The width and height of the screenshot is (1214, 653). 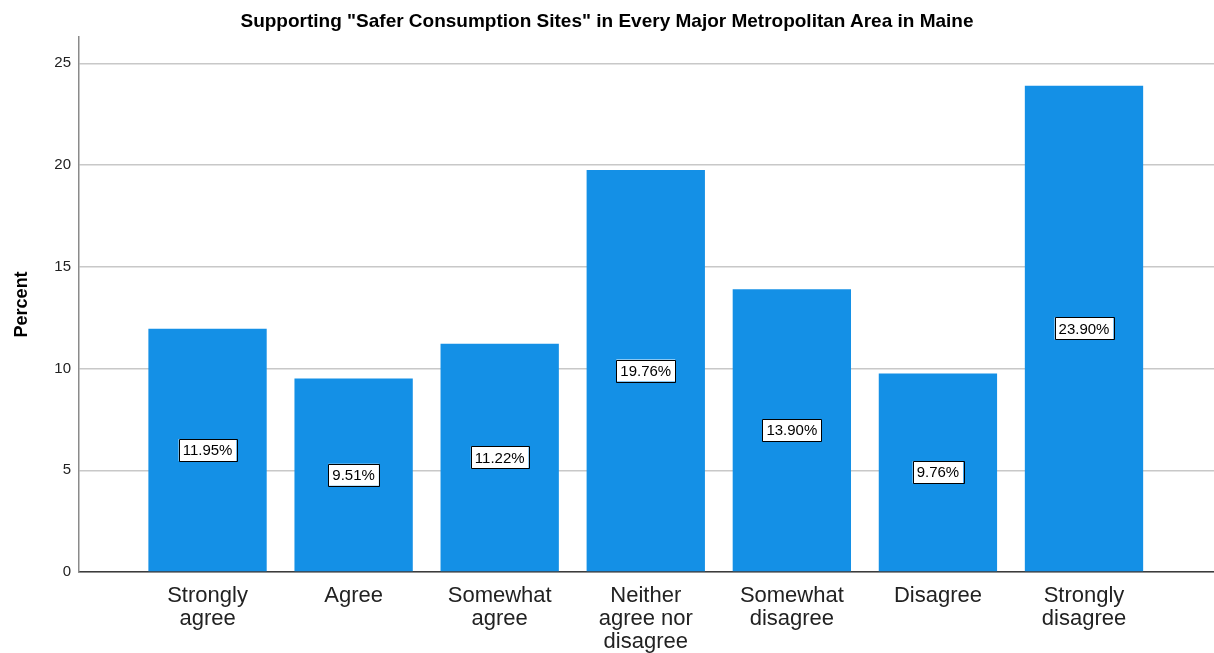 I want to click on x-tick-label: Agree, so click(x=353, y=594).